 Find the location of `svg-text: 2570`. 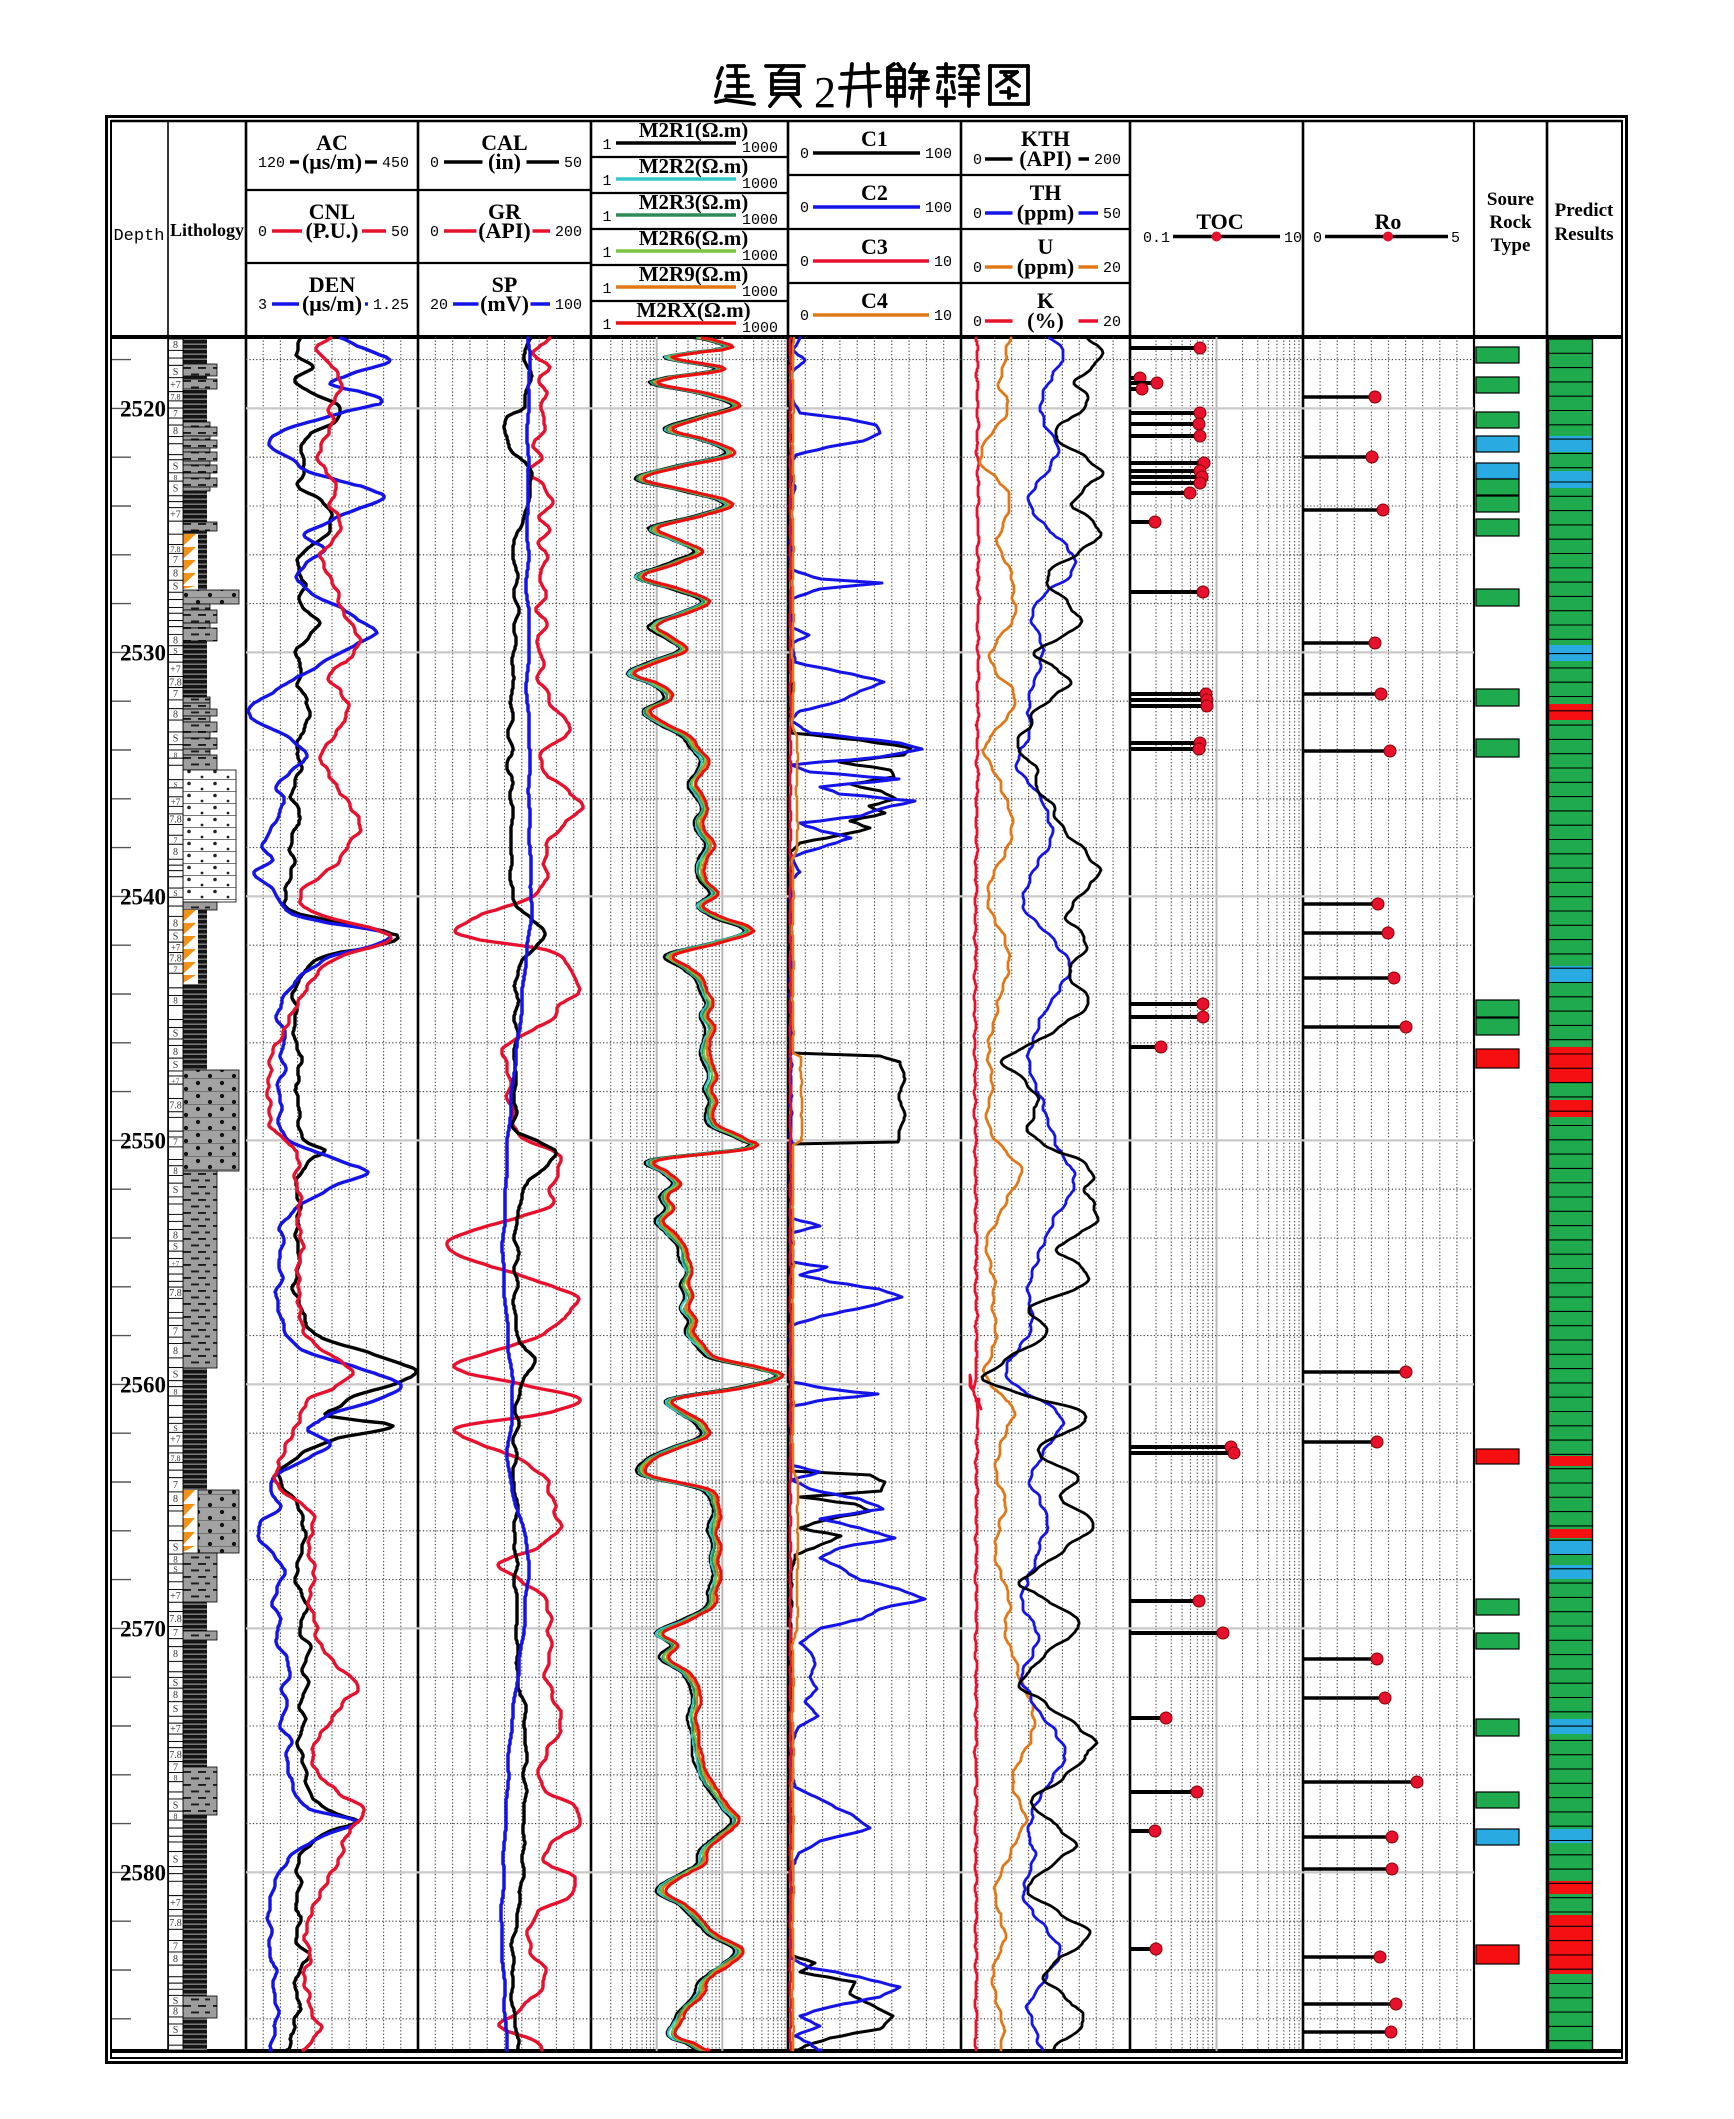

svg-text: 2570 is located at coordinates (143, 1628).